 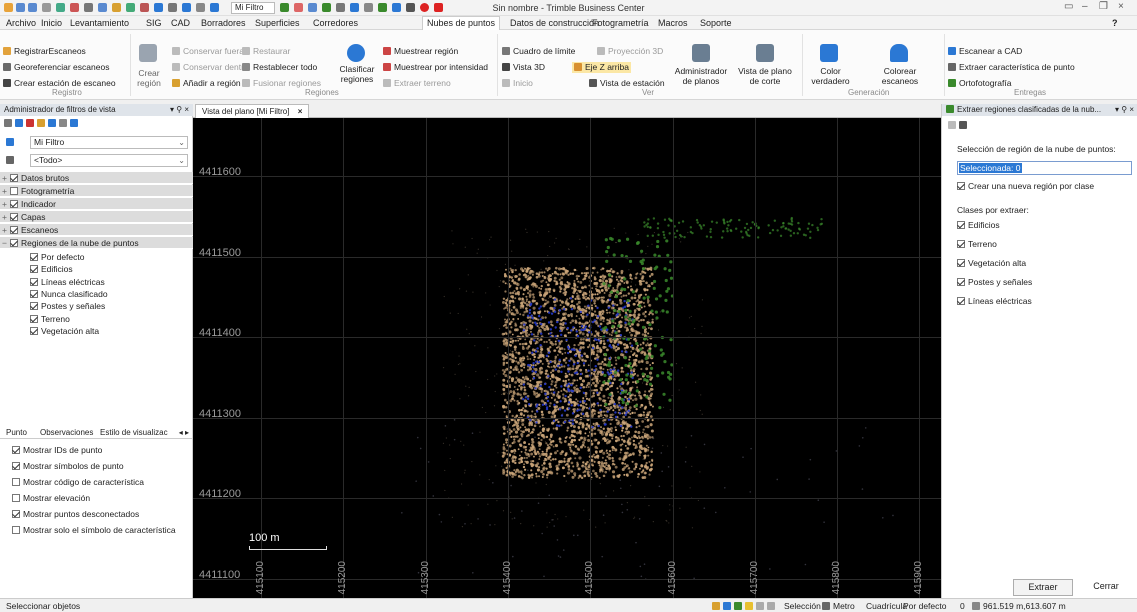 I want to click on colorear-icon, so click(x=899, y=53).